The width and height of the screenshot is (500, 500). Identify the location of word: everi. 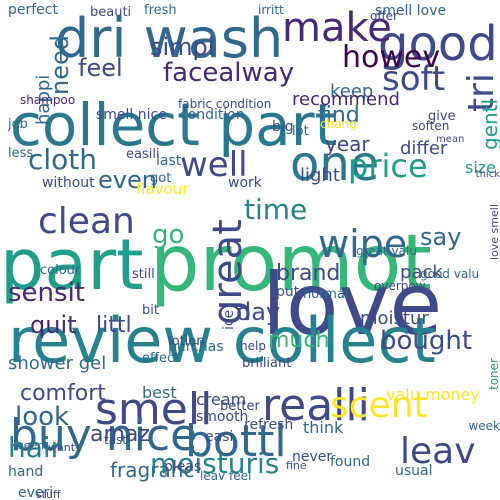
(36, 492).